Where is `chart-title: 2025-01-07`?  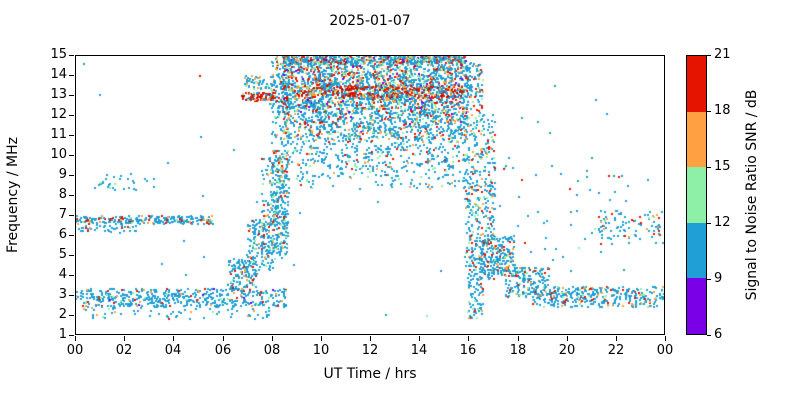 chart-title: 2025-01-07 is located at coordinates (370, 21).